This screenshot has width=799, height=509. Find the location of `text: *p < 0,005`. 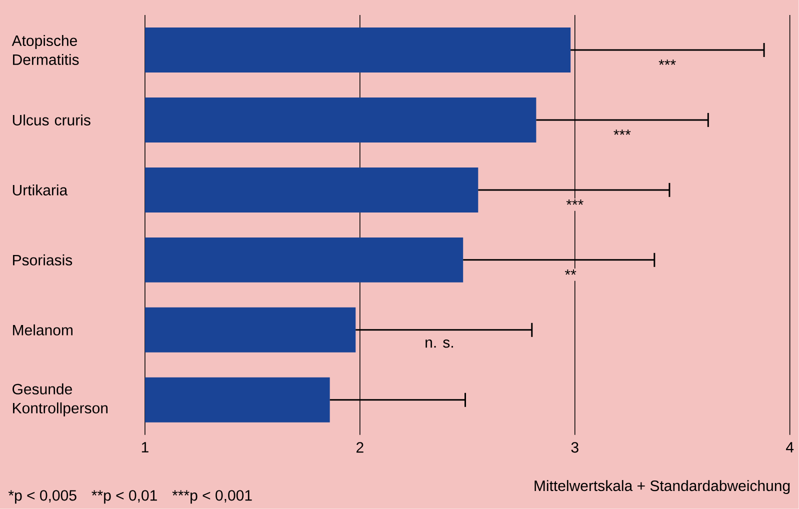

text: *p < 0,005 is located at coordinates (42, 497).